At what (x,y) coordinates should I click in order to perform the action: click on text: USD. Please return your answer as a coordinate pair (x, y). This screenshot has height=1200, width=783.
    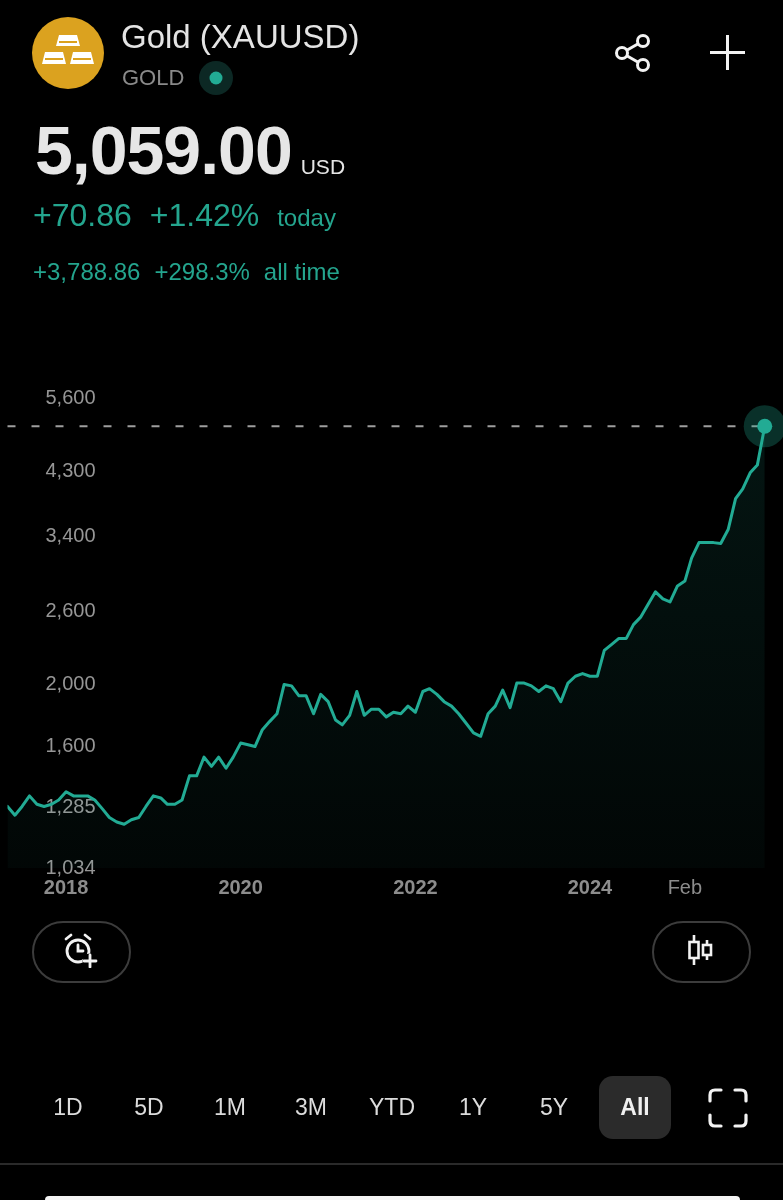
    Looking at the image, I should click on (323, 166).